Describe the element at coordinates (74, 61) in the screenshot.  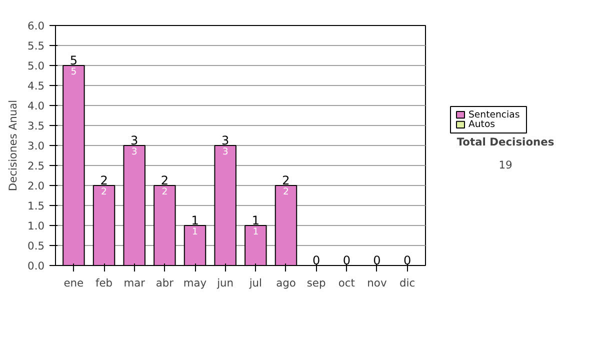
I see `total-label: 5` at that location.